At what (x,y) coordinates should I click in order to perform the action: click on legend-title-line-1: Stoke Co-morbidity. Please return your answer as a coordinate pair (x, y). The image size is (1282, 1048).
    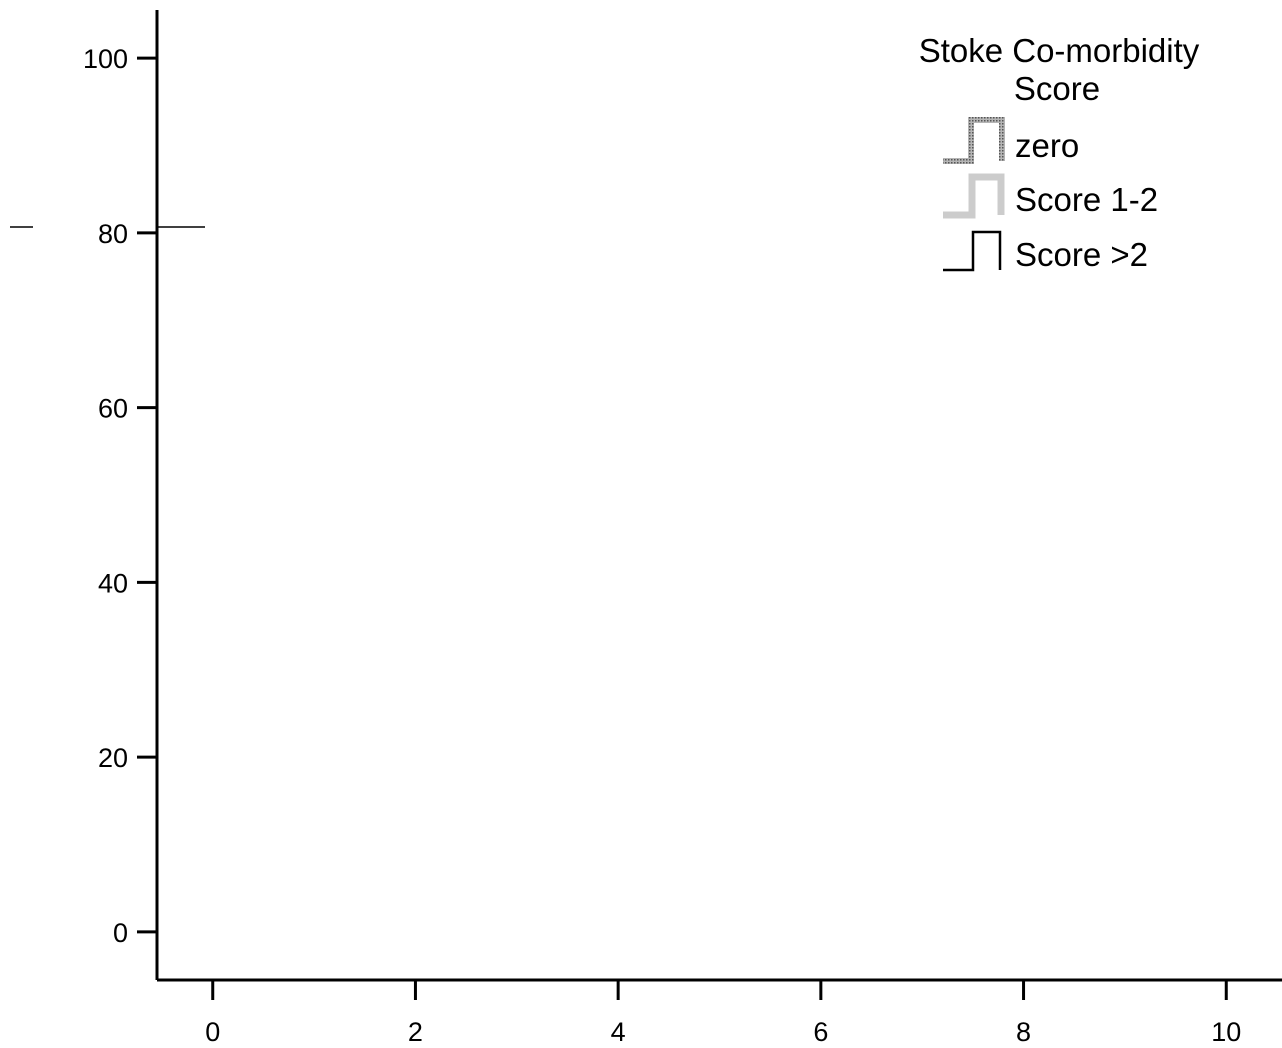
    Looking at the image, I should click on (1059, 50).